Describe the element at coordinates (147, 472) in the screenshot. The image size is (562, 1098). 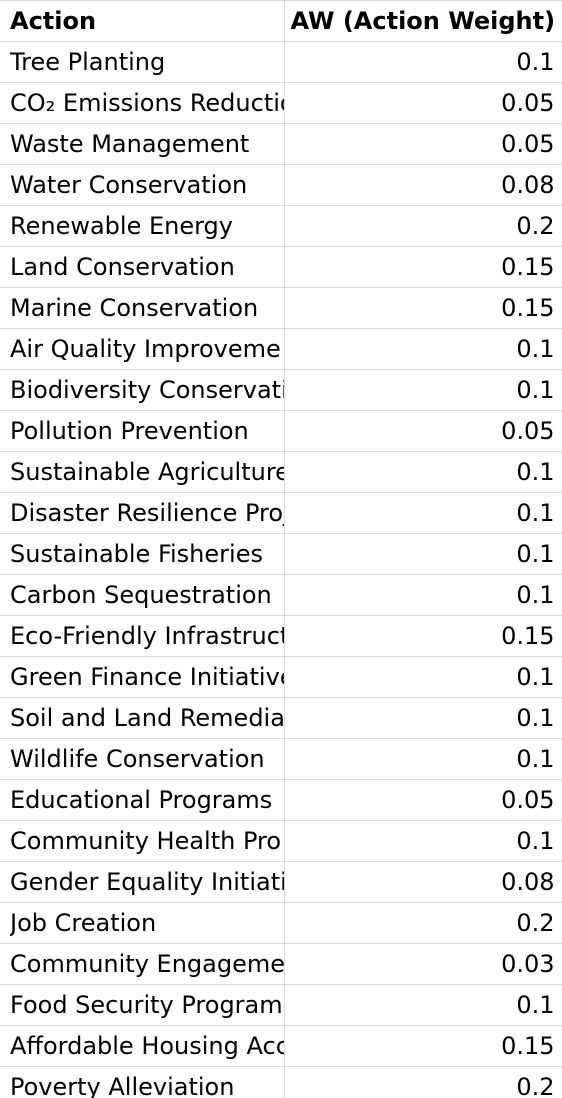
I see `action-name: Sustainable Agriculture` at that location.